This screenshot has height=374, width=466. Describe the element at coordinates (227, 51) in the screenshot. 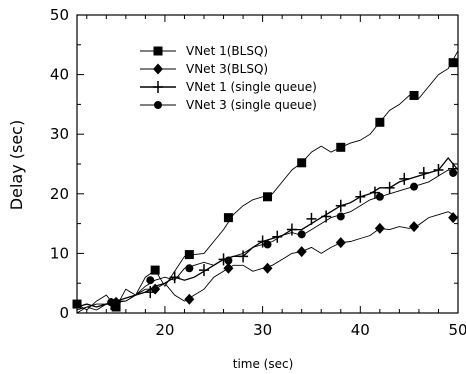

I see `legend-label: VNet 1(BLSQ)` at that location.